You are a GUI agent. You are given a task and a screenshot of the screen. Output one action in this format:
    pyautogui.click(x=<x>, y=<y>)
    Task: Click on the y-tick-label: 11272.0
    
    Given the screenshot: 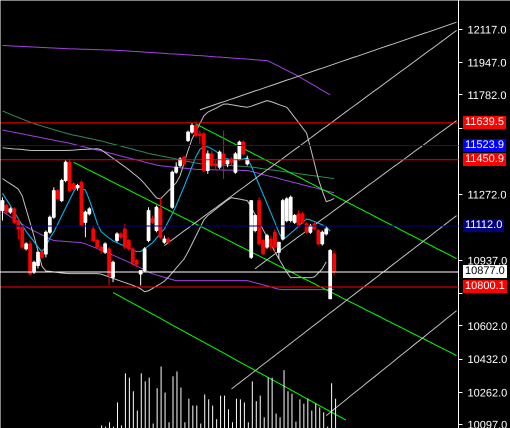 What is the action you would take?
    pyautogui.click(x=487, y=196)
    